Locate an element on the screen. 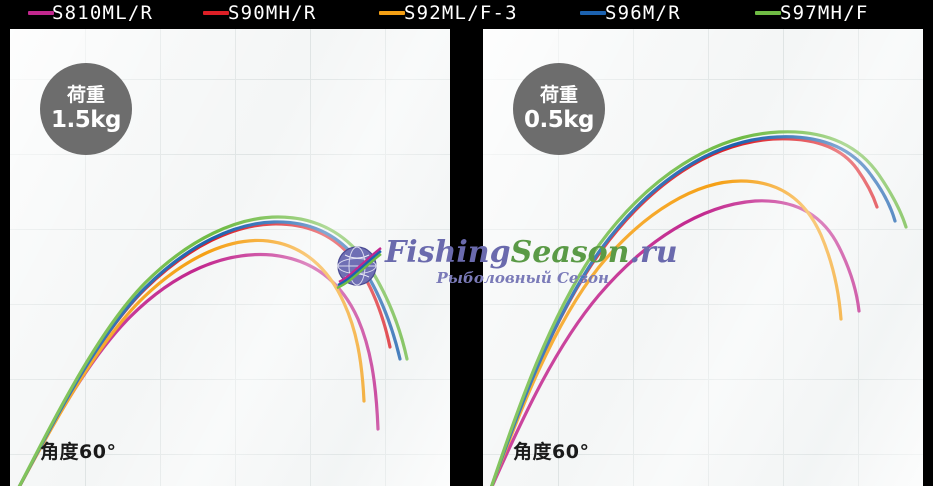  legend-label: S92ML/F-3 is located at coordinates (461, 13).